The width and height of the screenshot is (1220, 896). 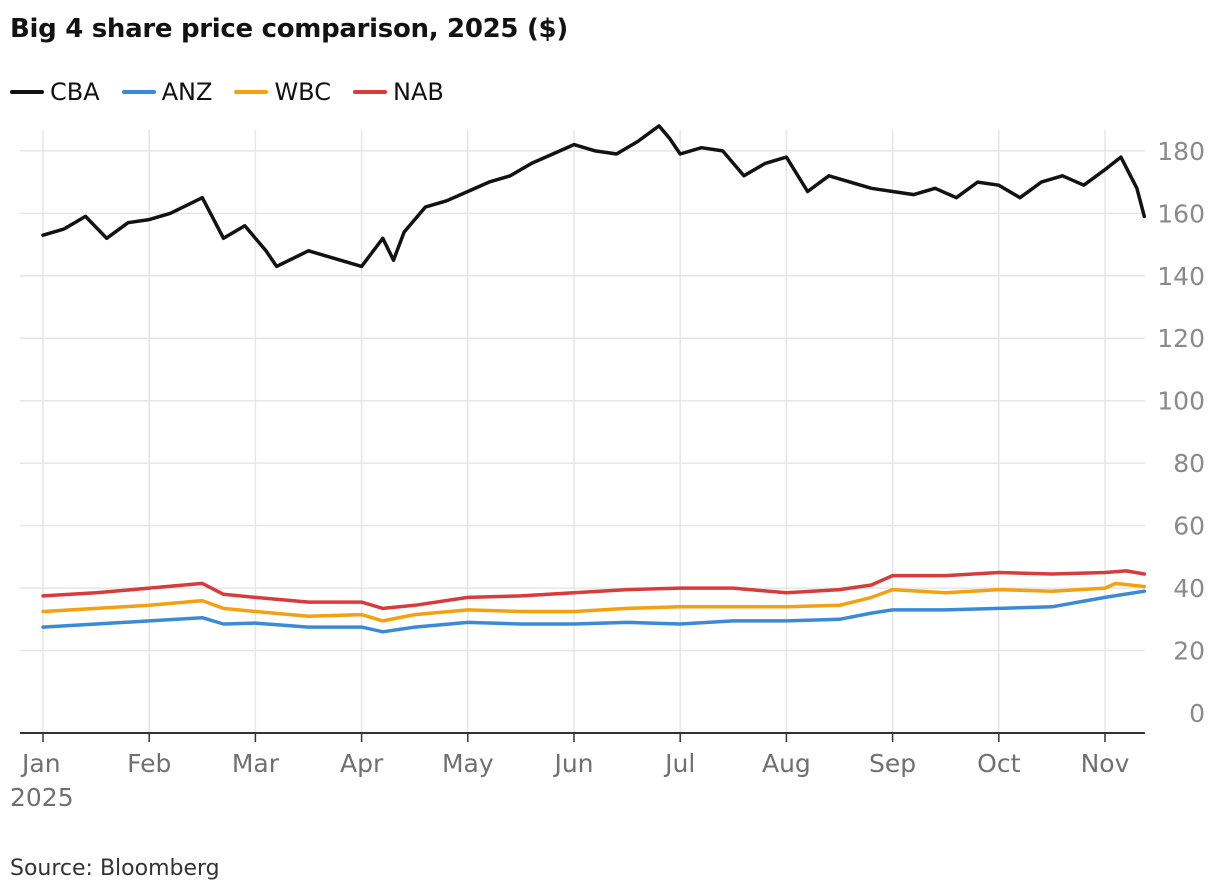 I want to click on source-note: Source: Bloomberg, so click(x=115, y=868).